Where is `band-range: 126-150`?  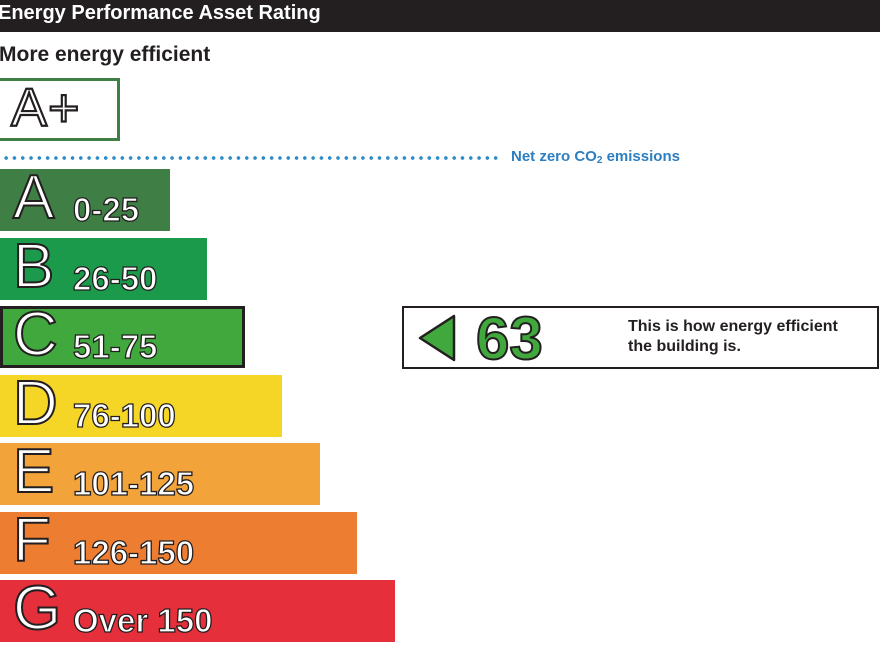 band-range: 126-150 is located at coordinates (133, 552).